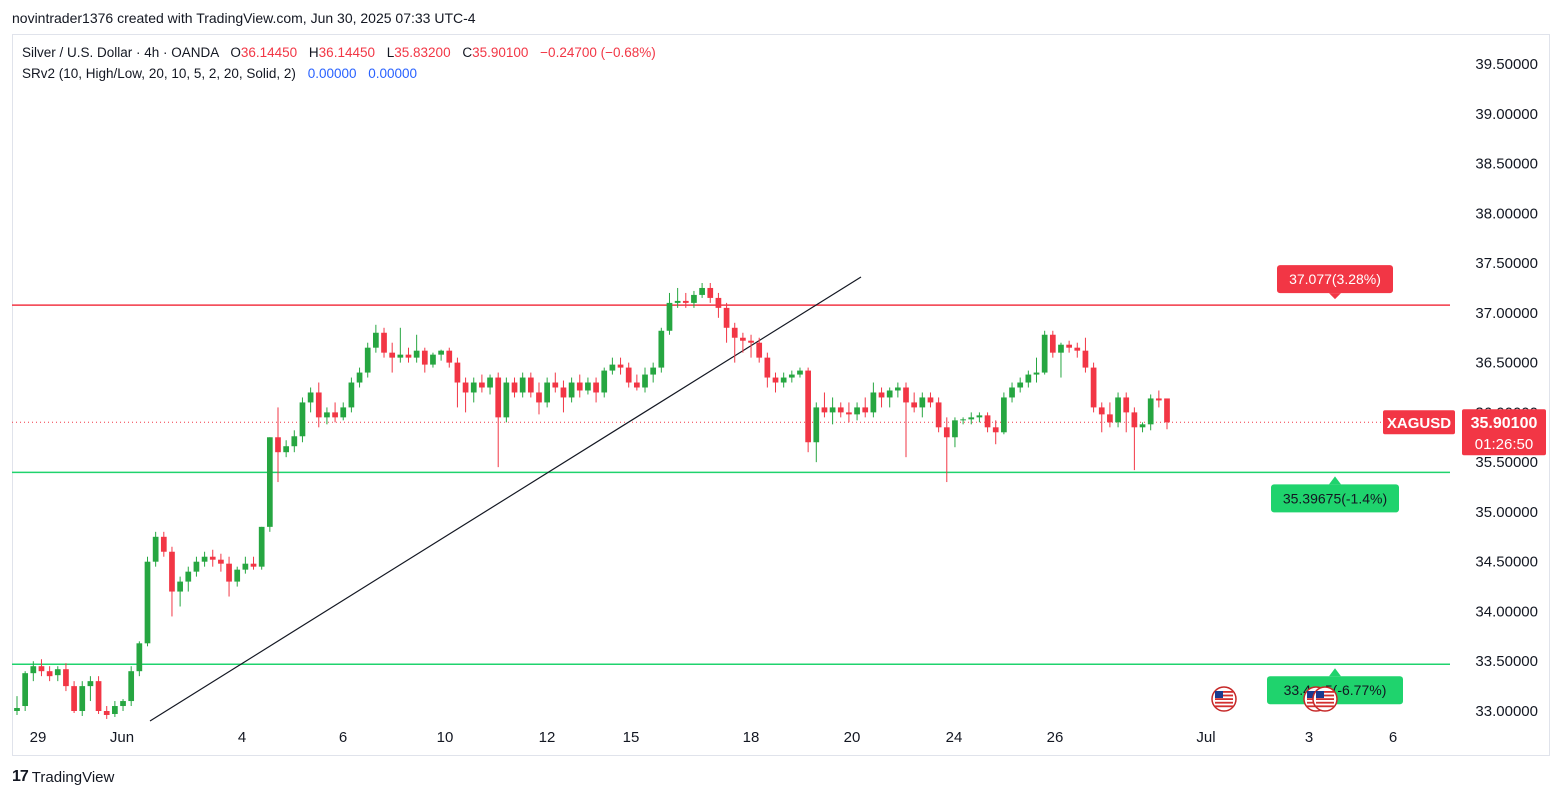 The width and height of the screenshot is (1564, 800). What do you see at coordinates (422, 52) in the screenshot?
I see `low-value: 35.83200` at bounding box center [422, 52].